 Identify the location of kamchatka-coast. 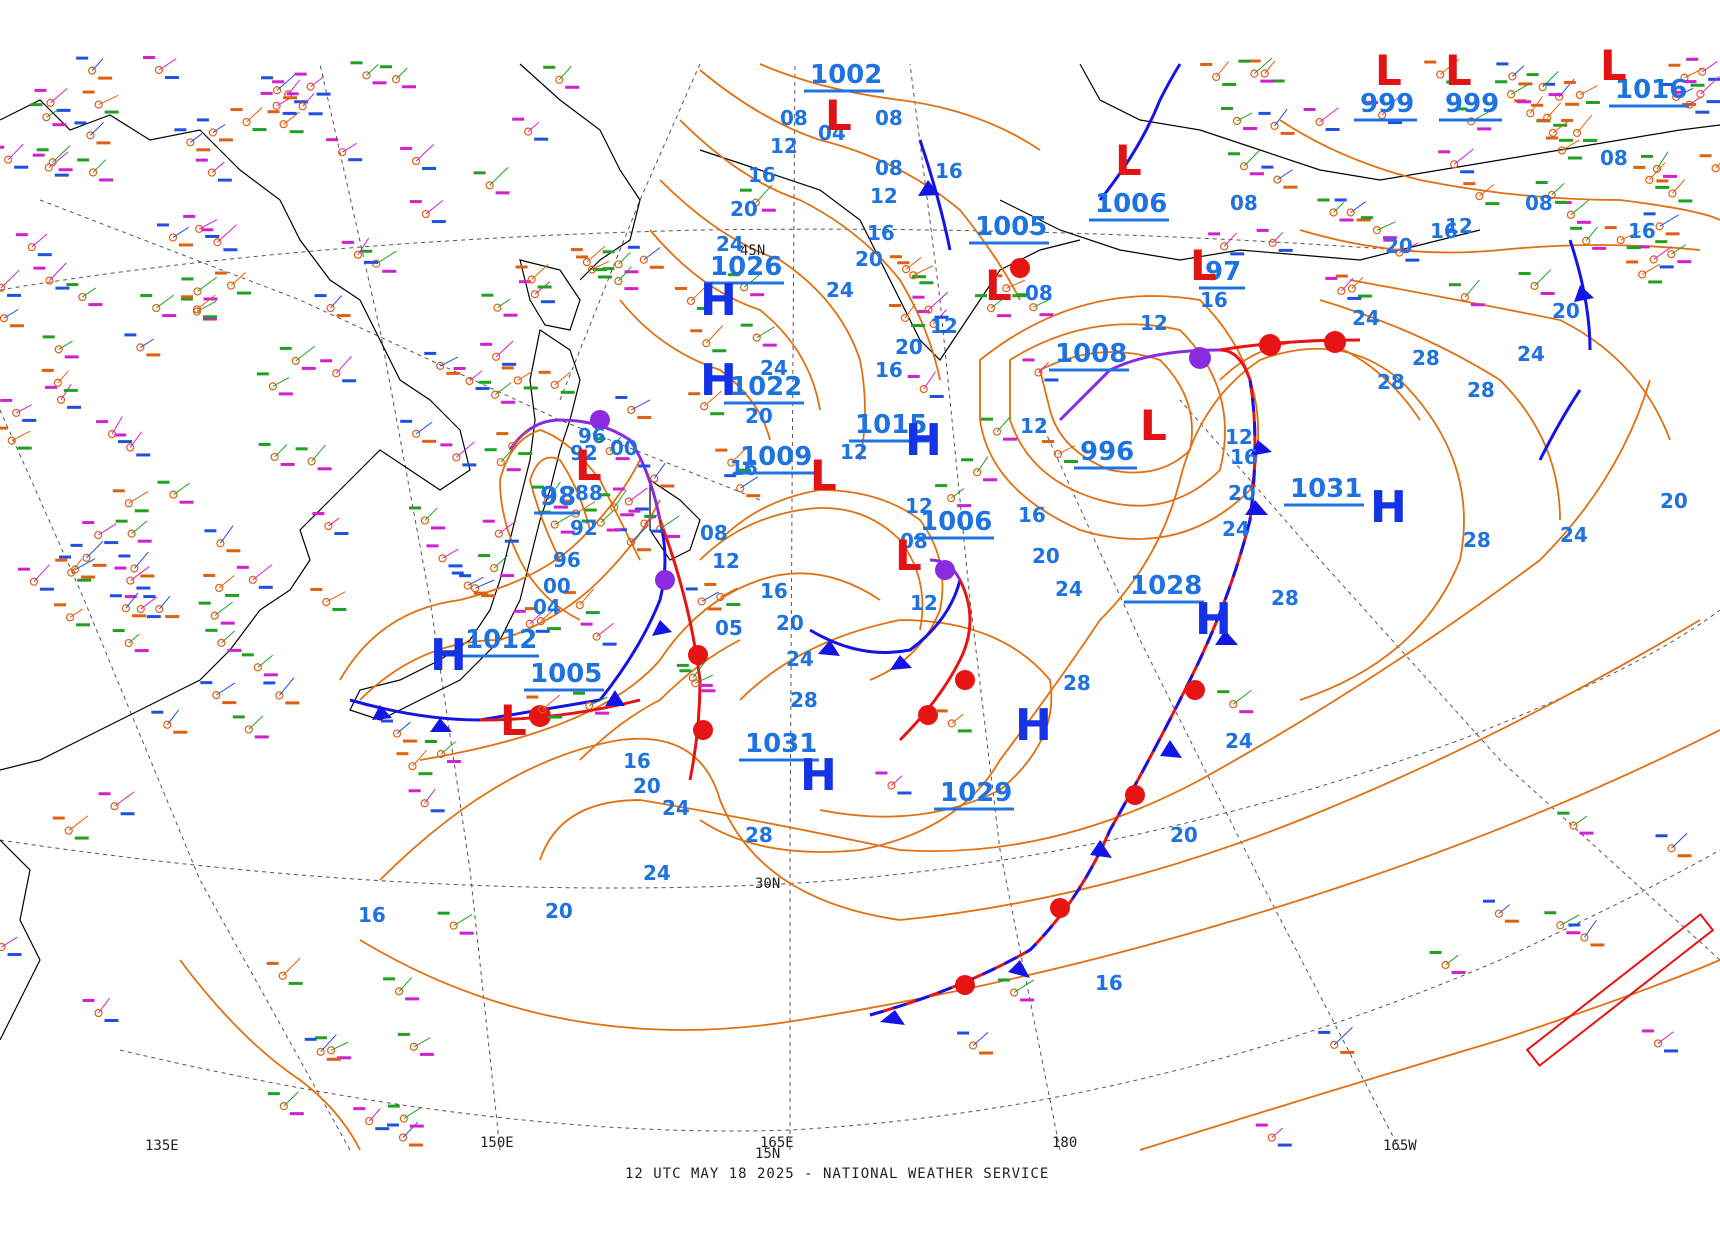
(890, 255).